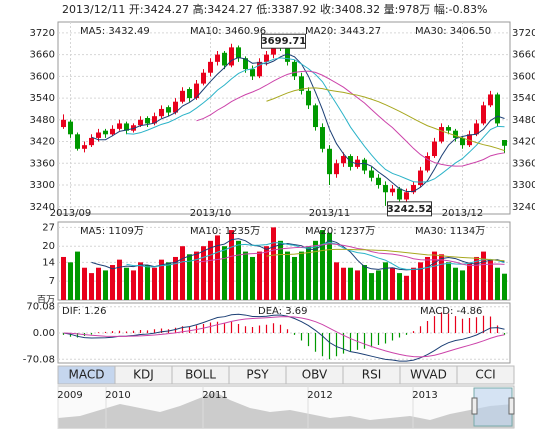 The image size is (535, 430). I want to click on extreme-label: 3242.52, so click(410, 209).